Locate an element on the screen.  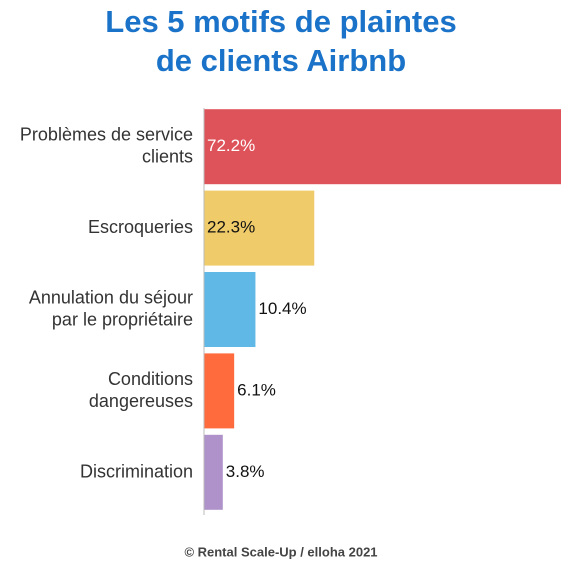
category-label: Conditions dangereuses is located at coordinates (141, 390).